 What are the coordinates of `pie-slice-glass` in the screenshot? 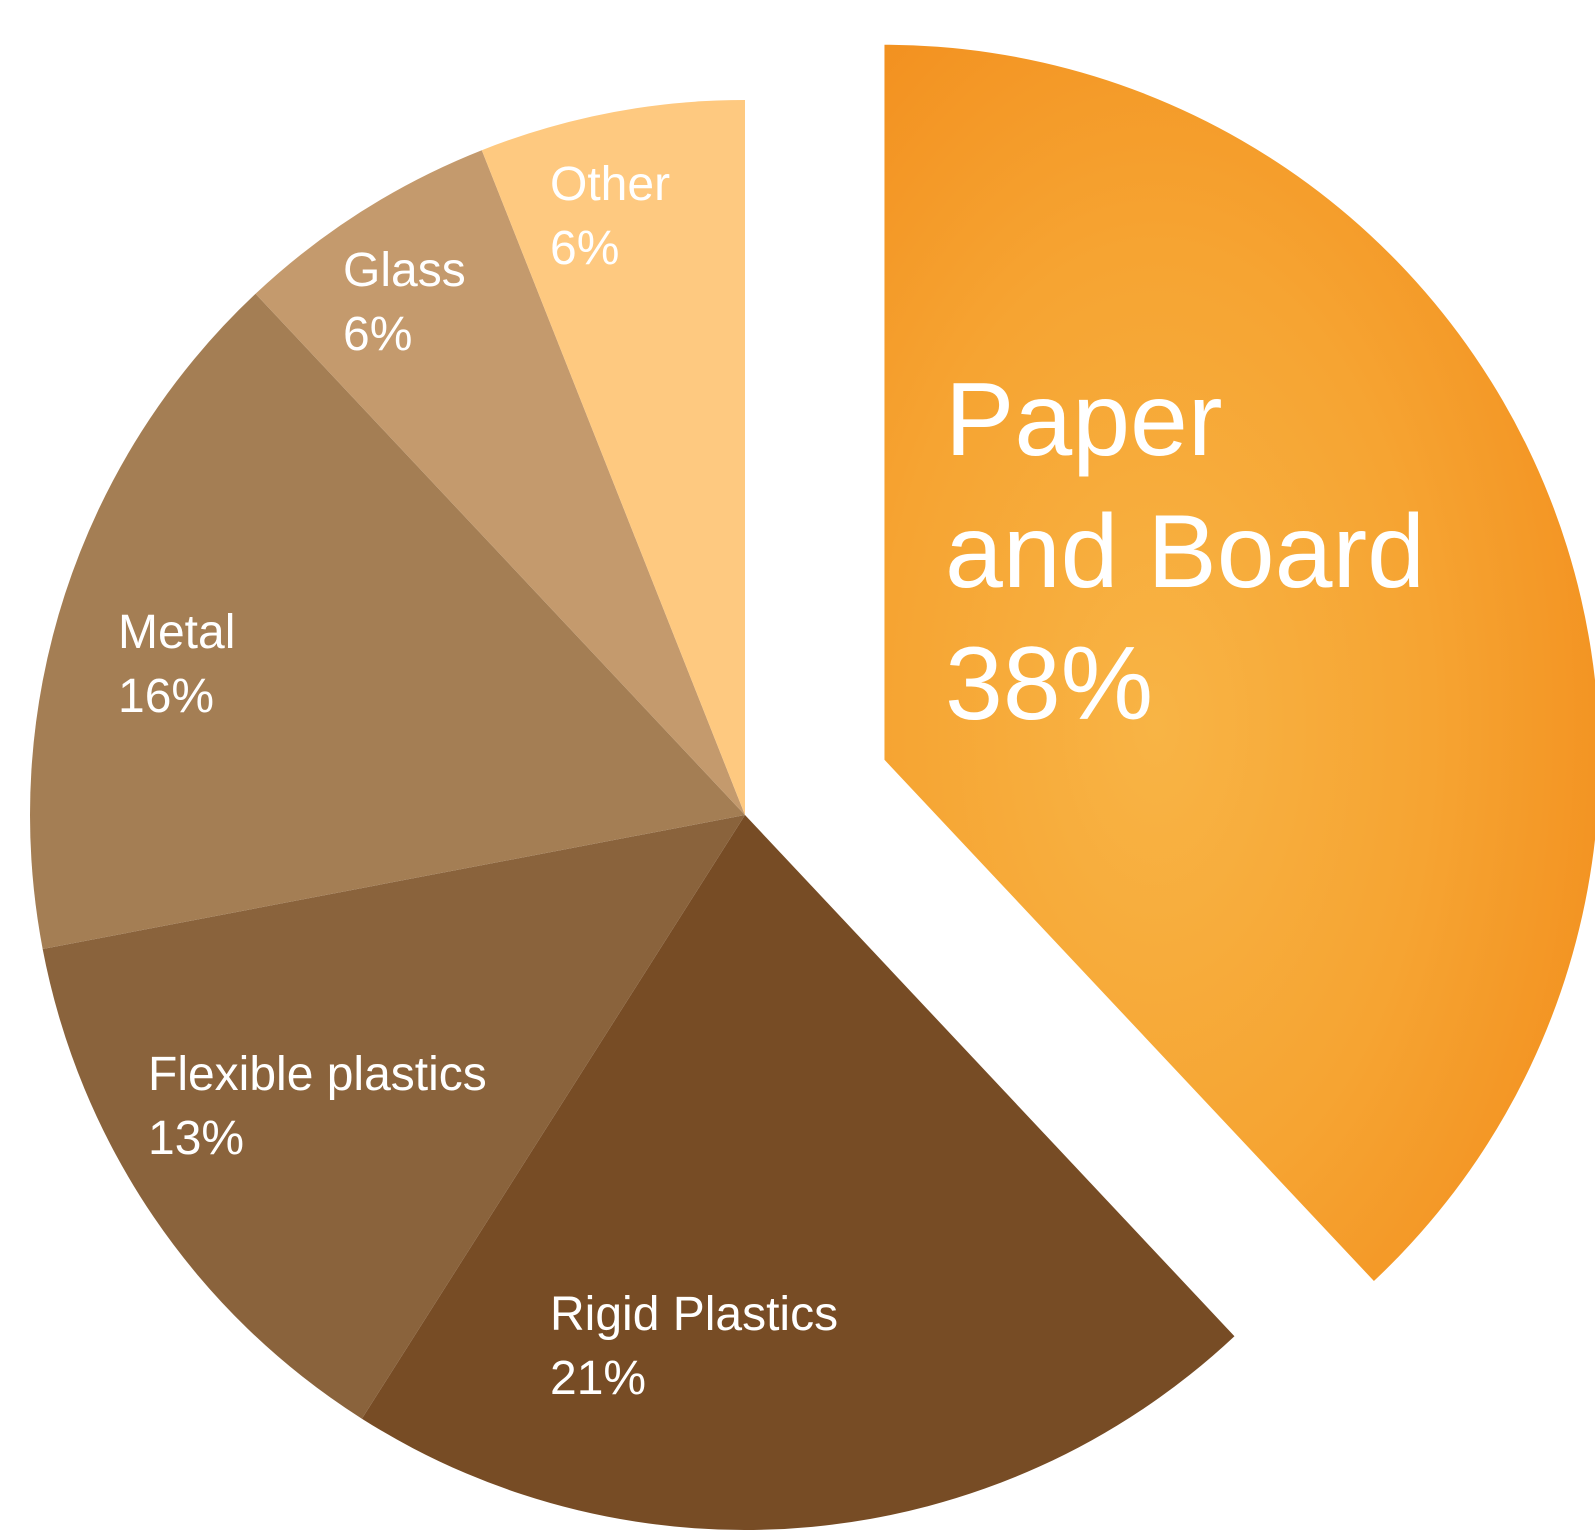 It's located at (500, 482).